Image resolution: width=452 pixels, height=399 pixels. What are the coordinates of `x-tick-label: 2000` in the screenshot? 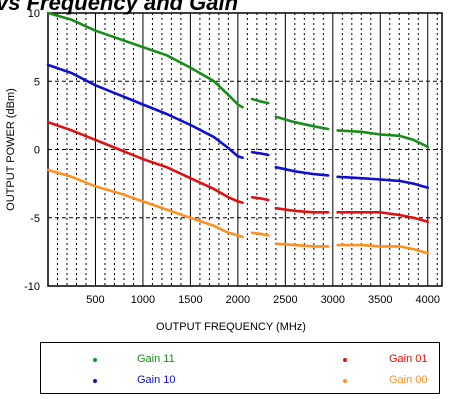 It's located at (238, 300).